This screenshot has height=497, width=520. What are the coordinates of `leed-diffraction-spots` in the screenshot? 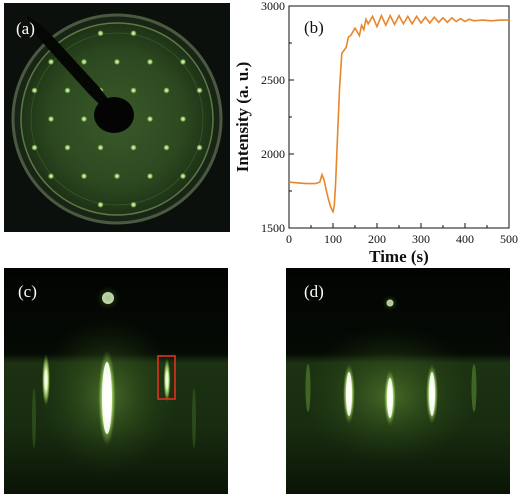 It's located at (117, 119).